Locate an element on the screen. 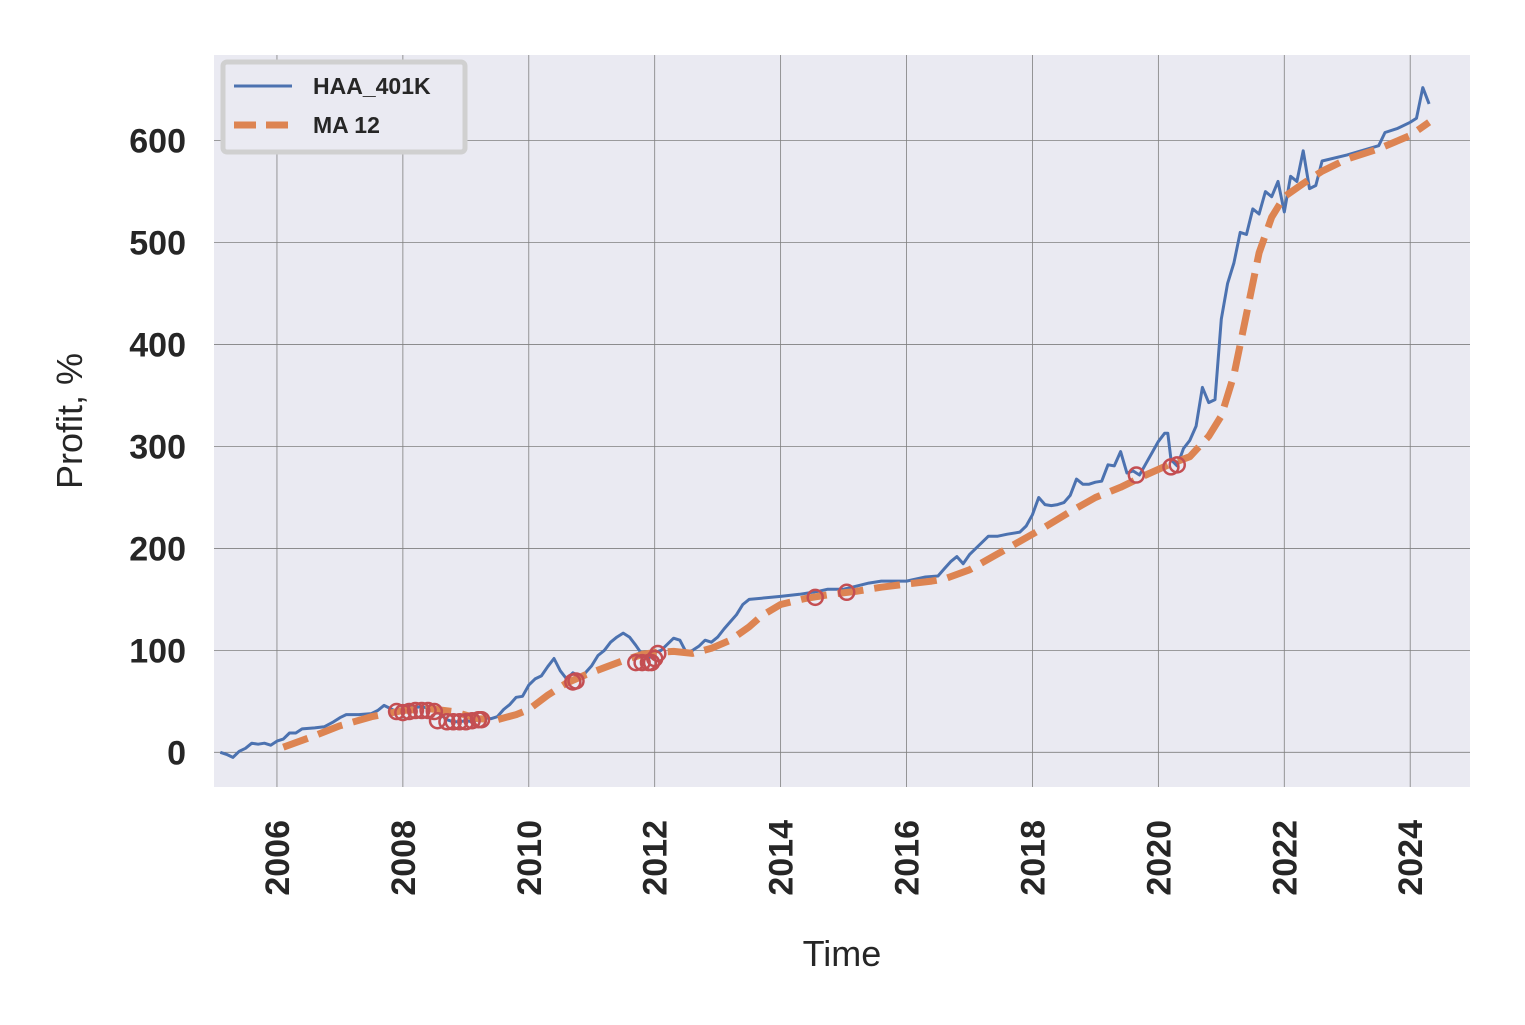 The image size is (1525, 1025). y-tick-label: 600 is located at coordinates (157, 142).